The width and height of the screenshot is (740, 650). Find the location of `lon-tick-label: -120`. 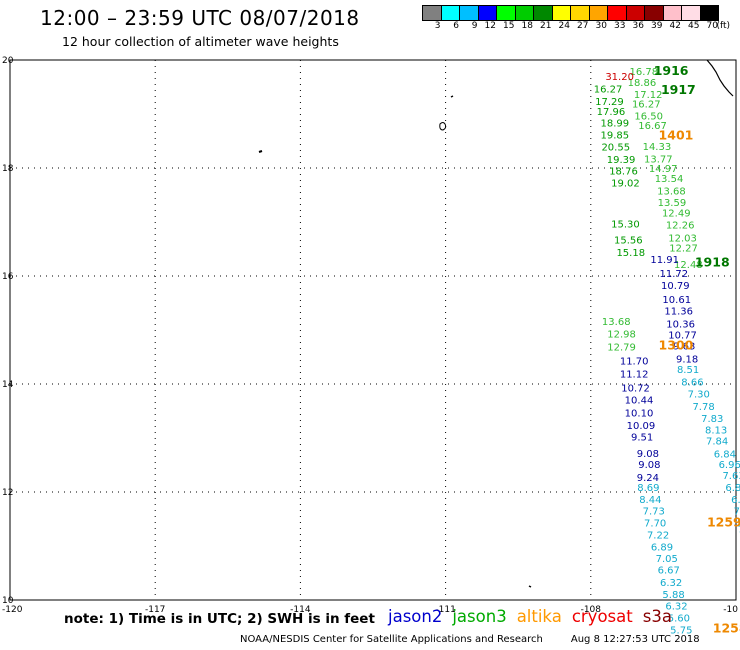

lon-tick-label: -120 is located at coordinates (12, 610).